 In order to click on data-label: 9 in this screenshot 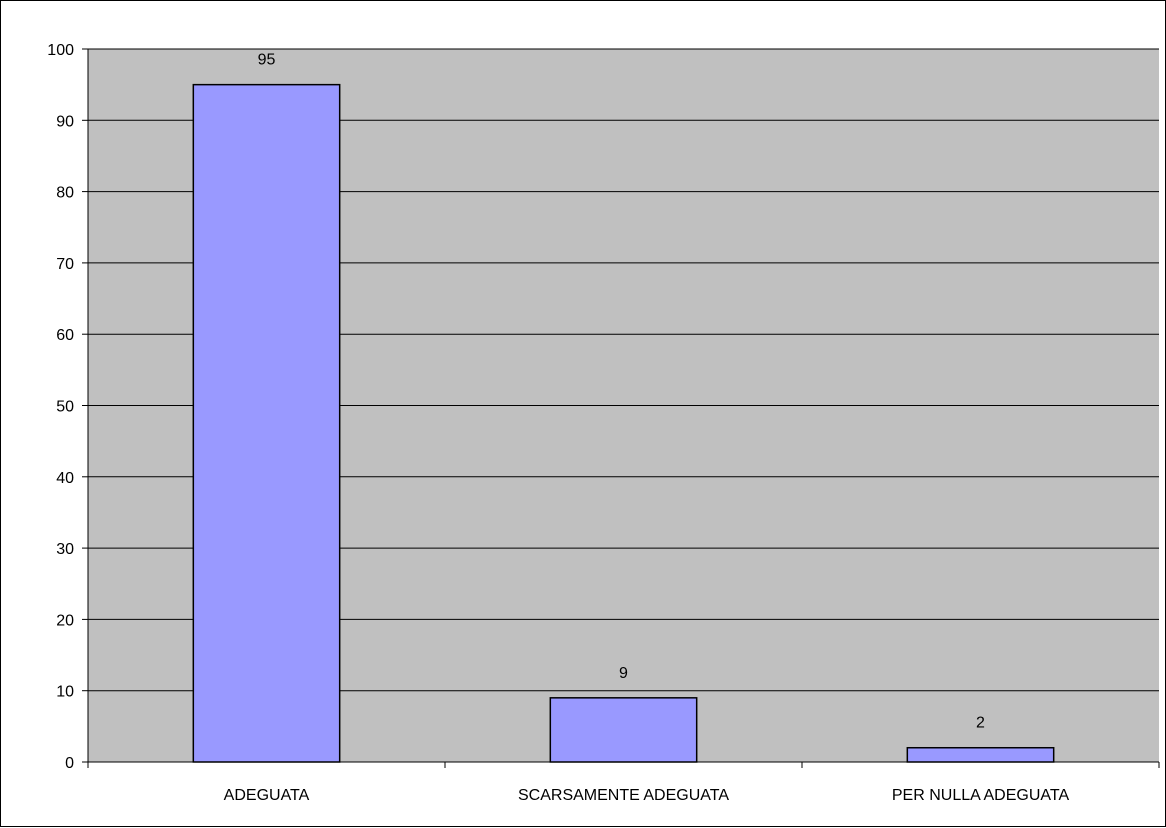, I will do `click(623, 673)`.